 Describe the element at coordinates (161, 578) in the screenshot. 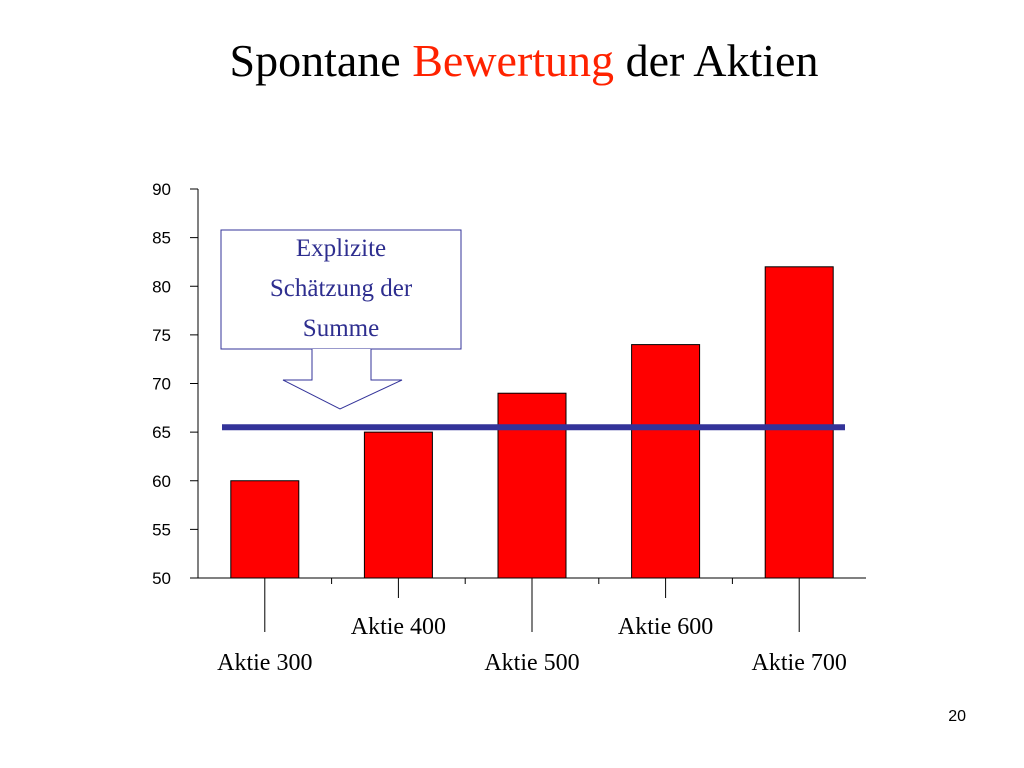

I see `y-tick-label: 50` at that location.